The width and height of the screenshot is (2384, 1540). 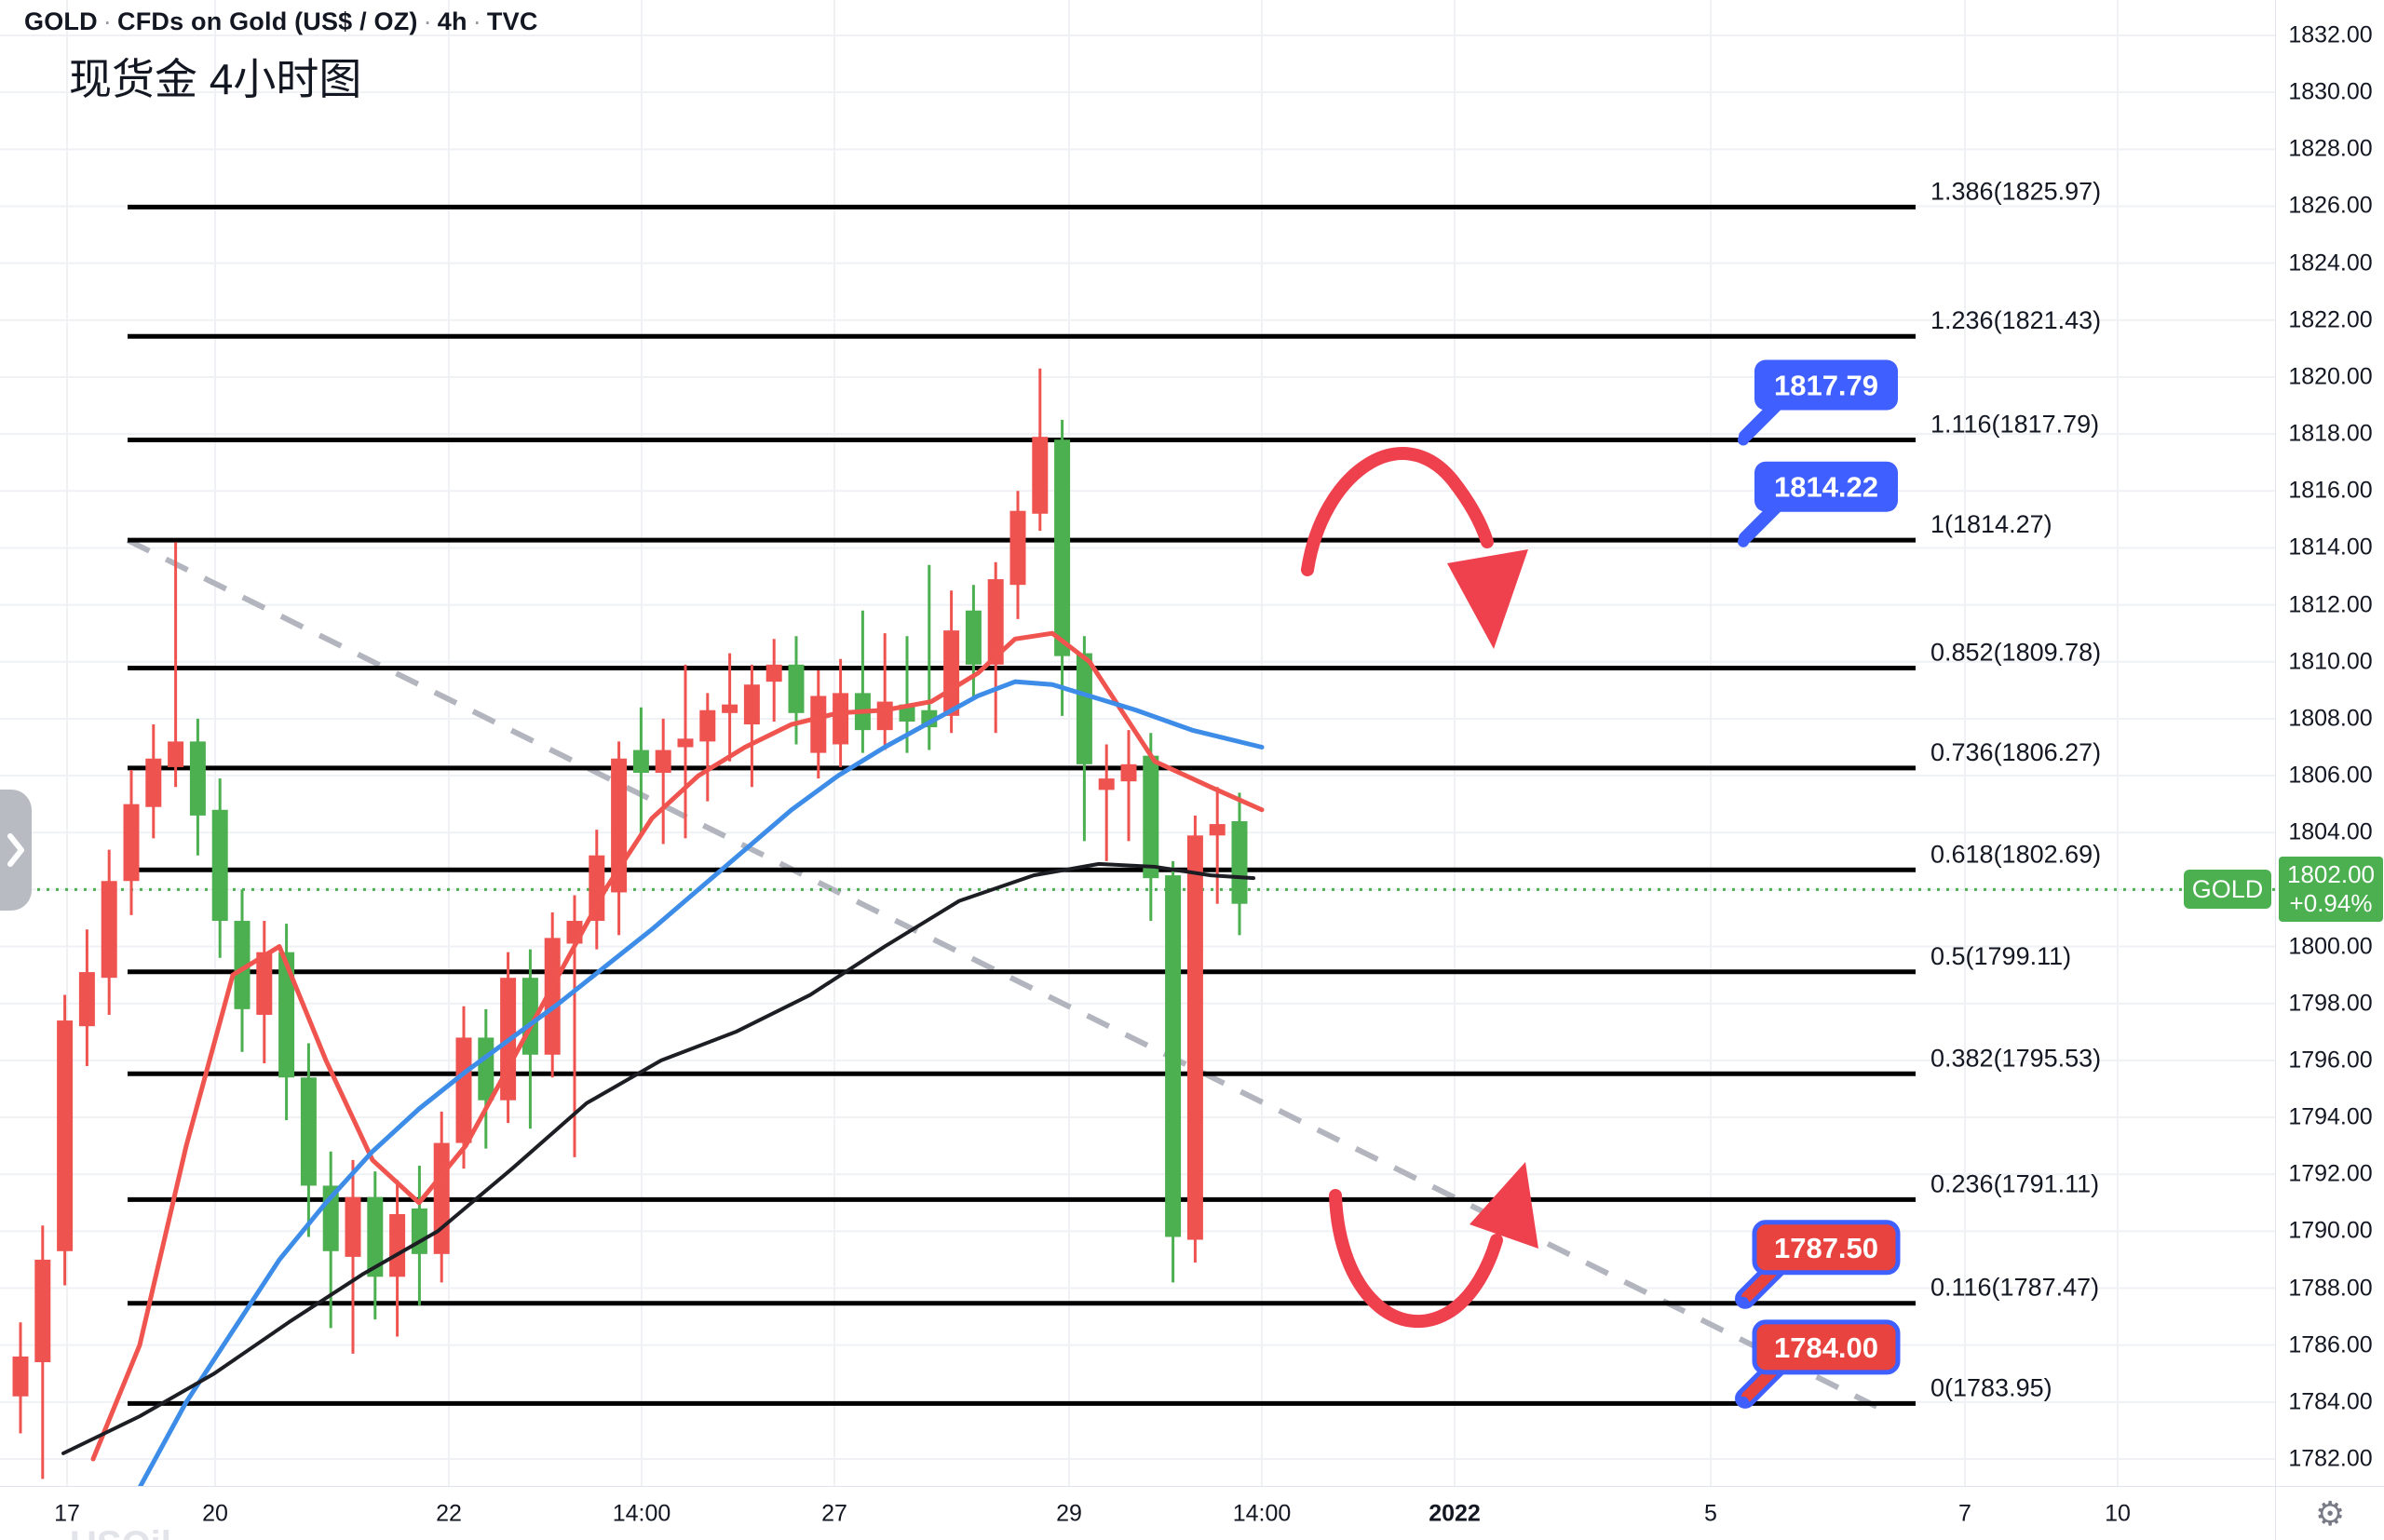 I want to click on time-axis-label: 2022, so click(x=1455, y=1513).